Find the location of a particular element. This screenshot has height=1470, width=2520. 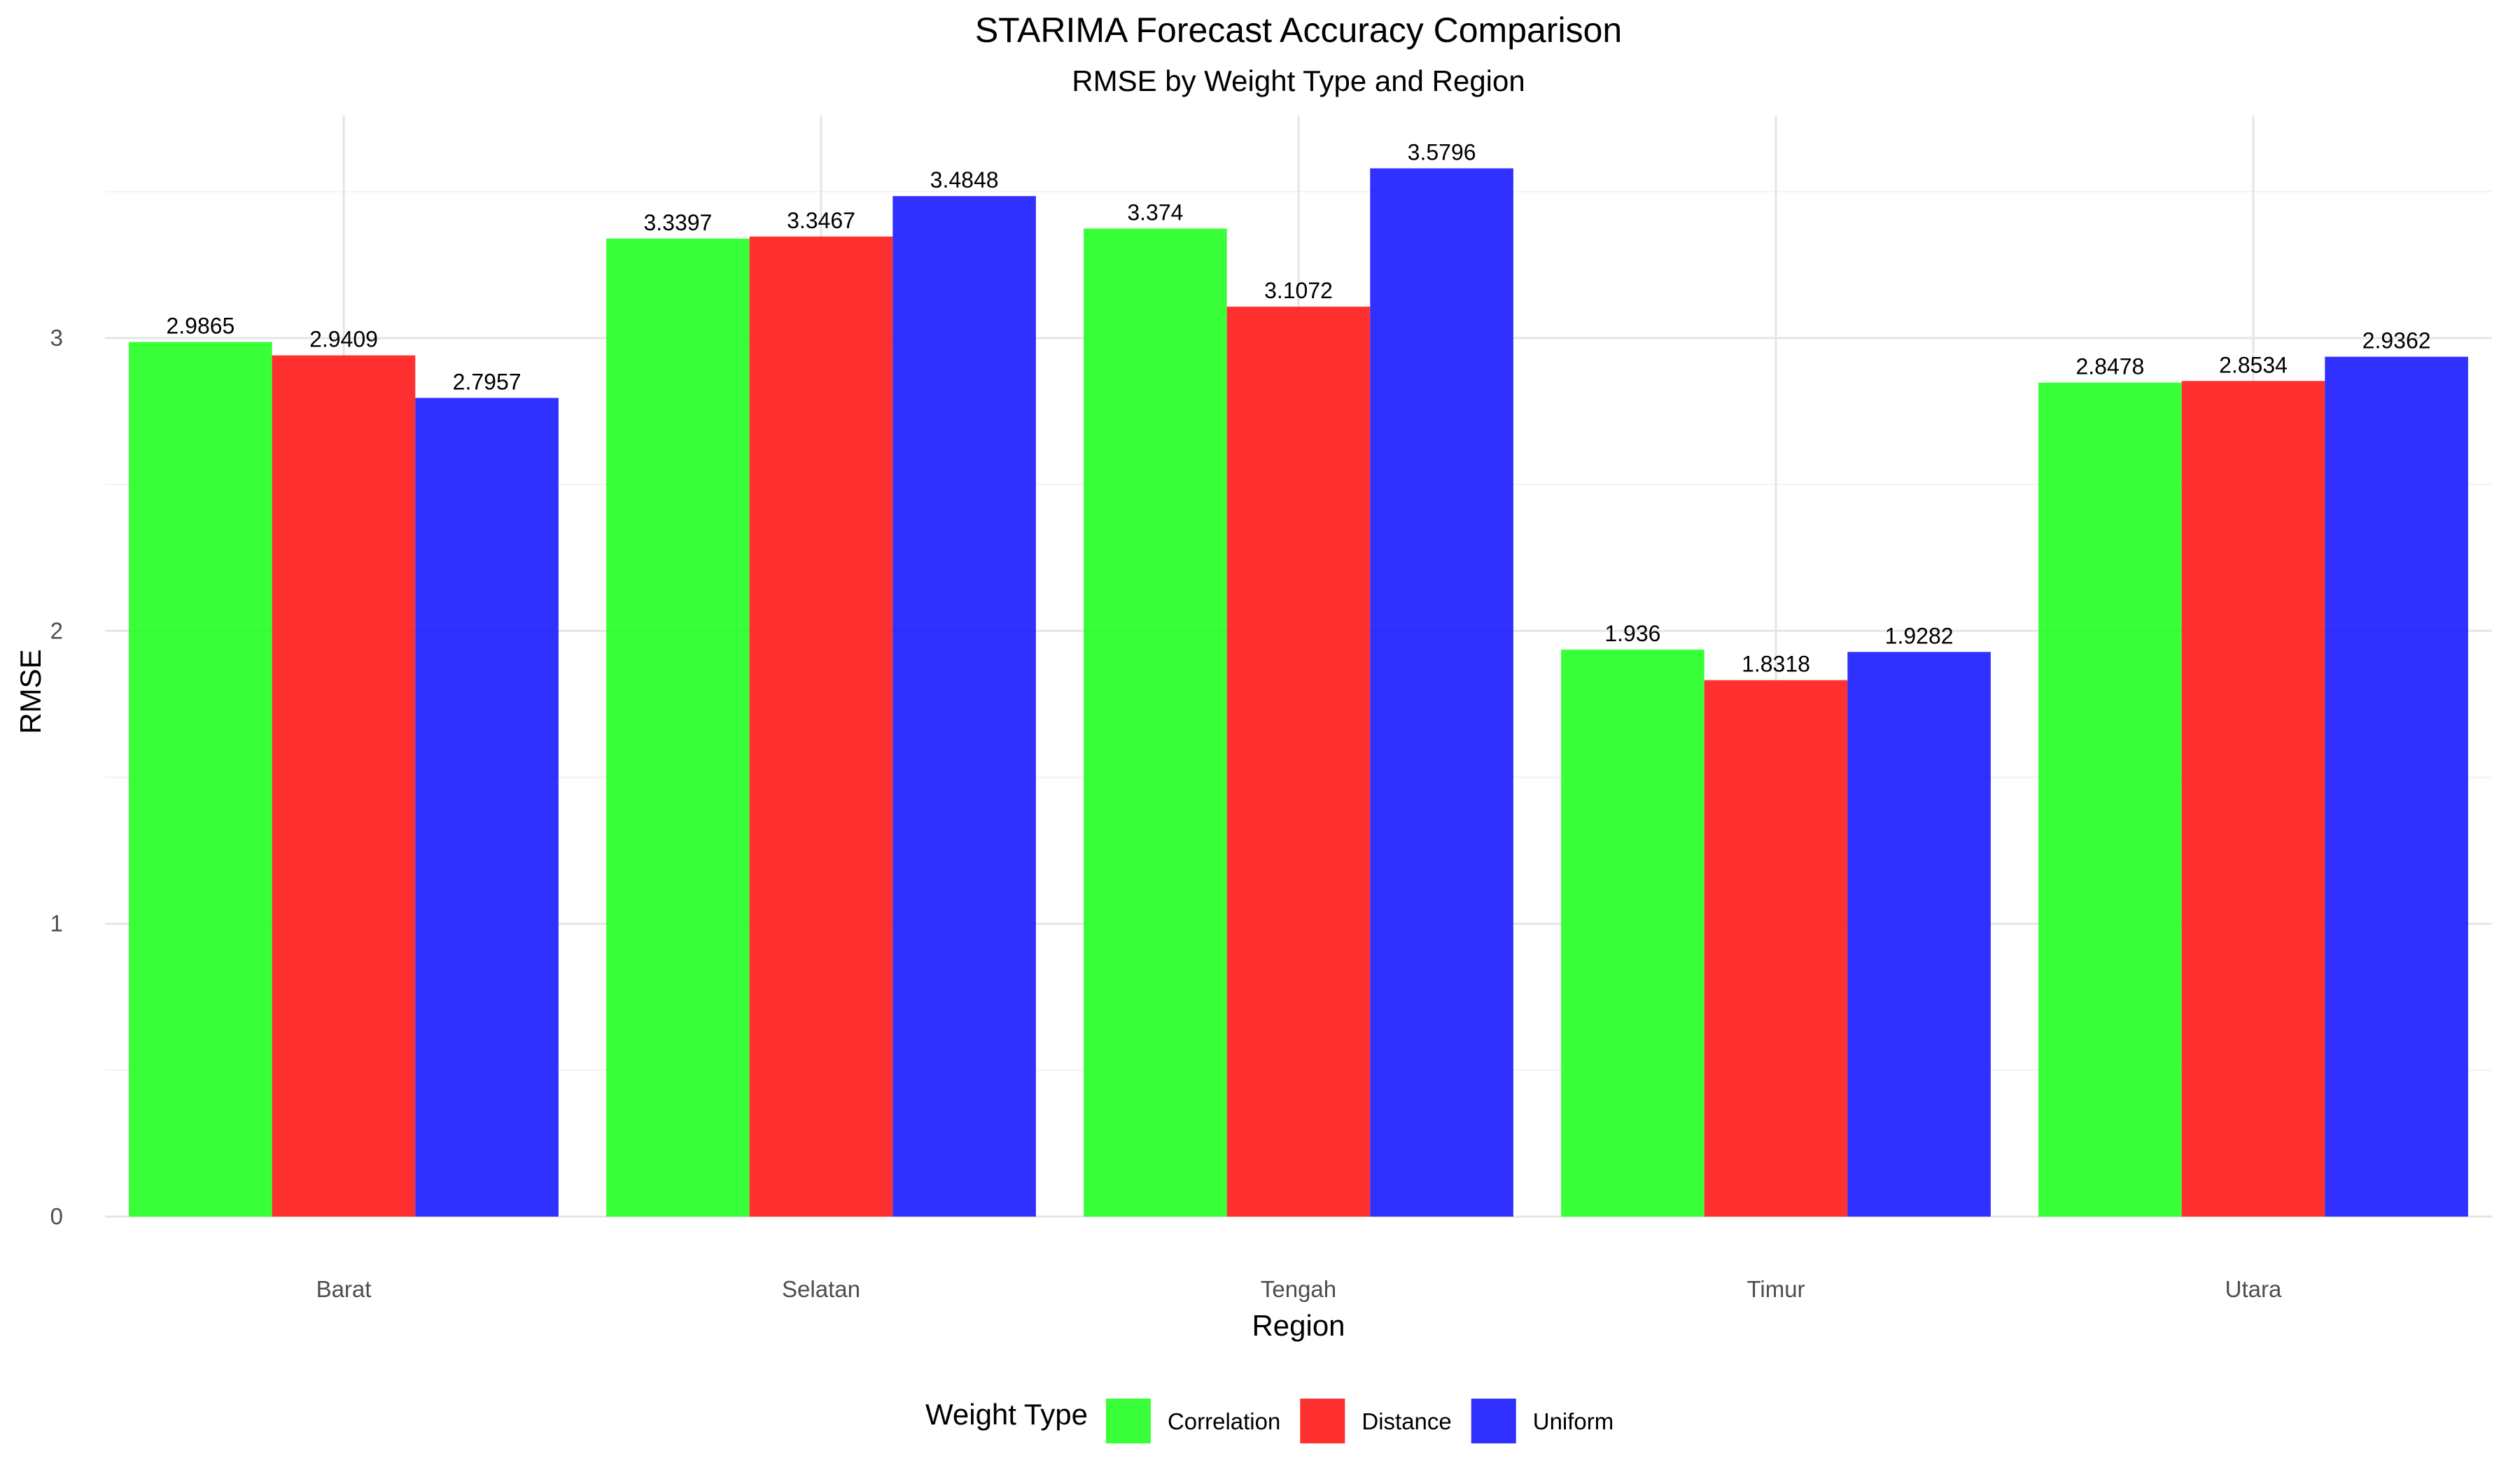

chart-title: STARIMA Forecast Accuracy Comparison is located at coordinates (1298, 30).